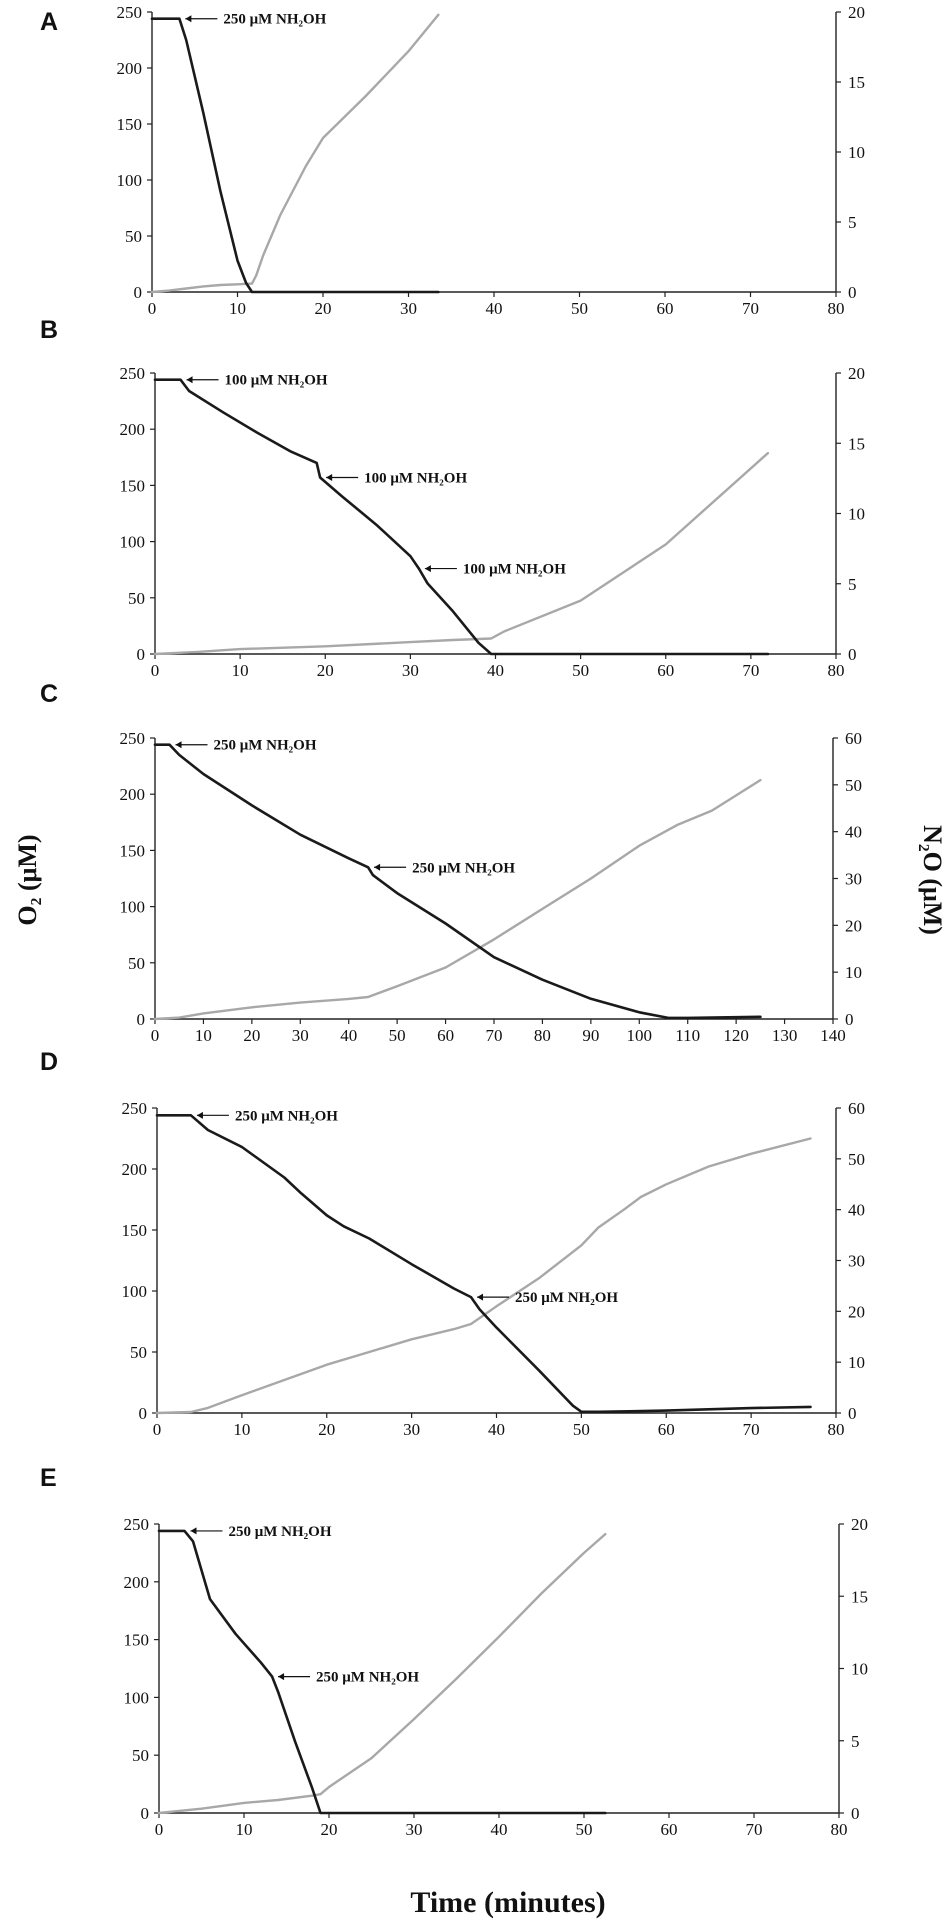  What do you see at coordinates (300, 1035) in the screenshot?
I see `x-tick-label-c: 30` at bounding box center [300, 1035].